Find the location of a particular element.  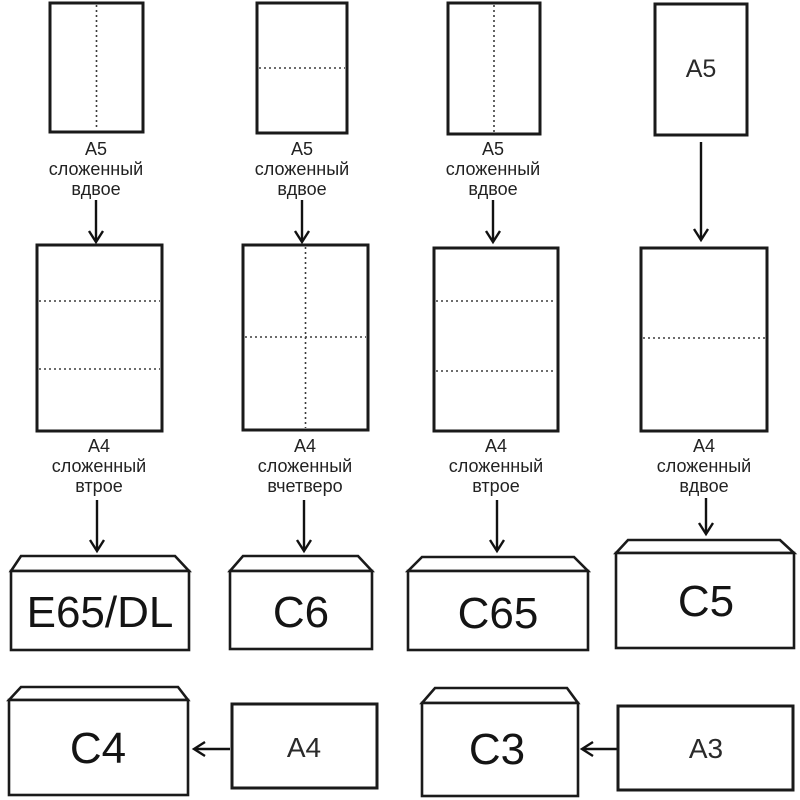

a4-source-sheet: A4 is located at coordinates (304, 746).